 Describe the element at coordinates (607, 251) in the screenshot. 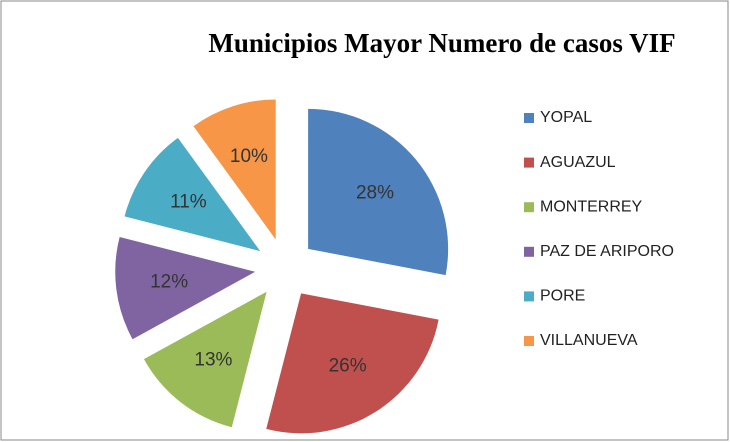

I see `legend-label: PAZ DE ARIPORO` at that location.